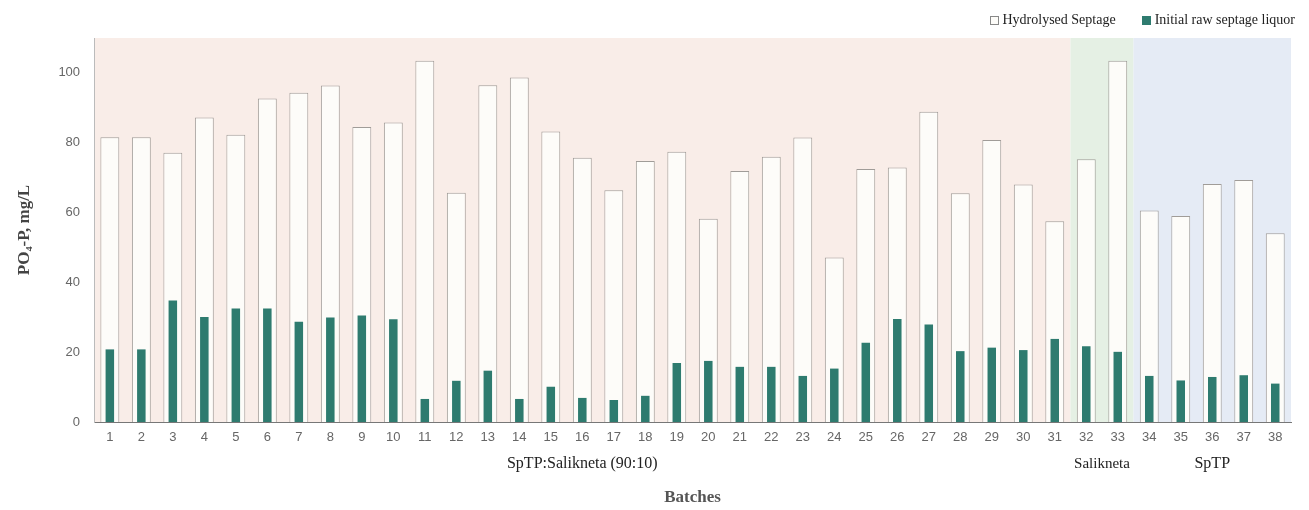 The width and height of the screenshot is (1309, 510). What do you see at coordinates (1212, 437) in the screenshot?
I see `x-tick-label: 36` at bounding box center [1212, 437].